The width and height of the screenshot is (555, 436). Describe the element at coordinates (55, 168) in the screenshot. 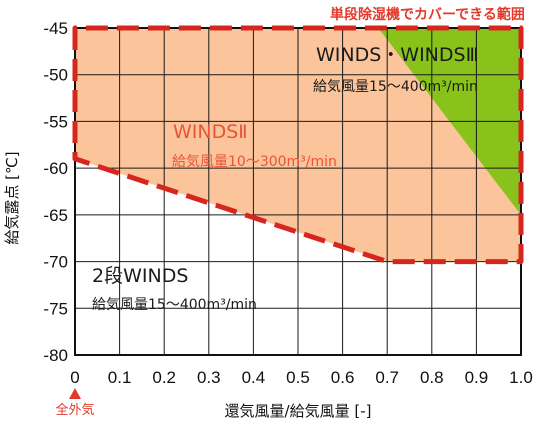

I see `y-tick-label: -60` at that location.